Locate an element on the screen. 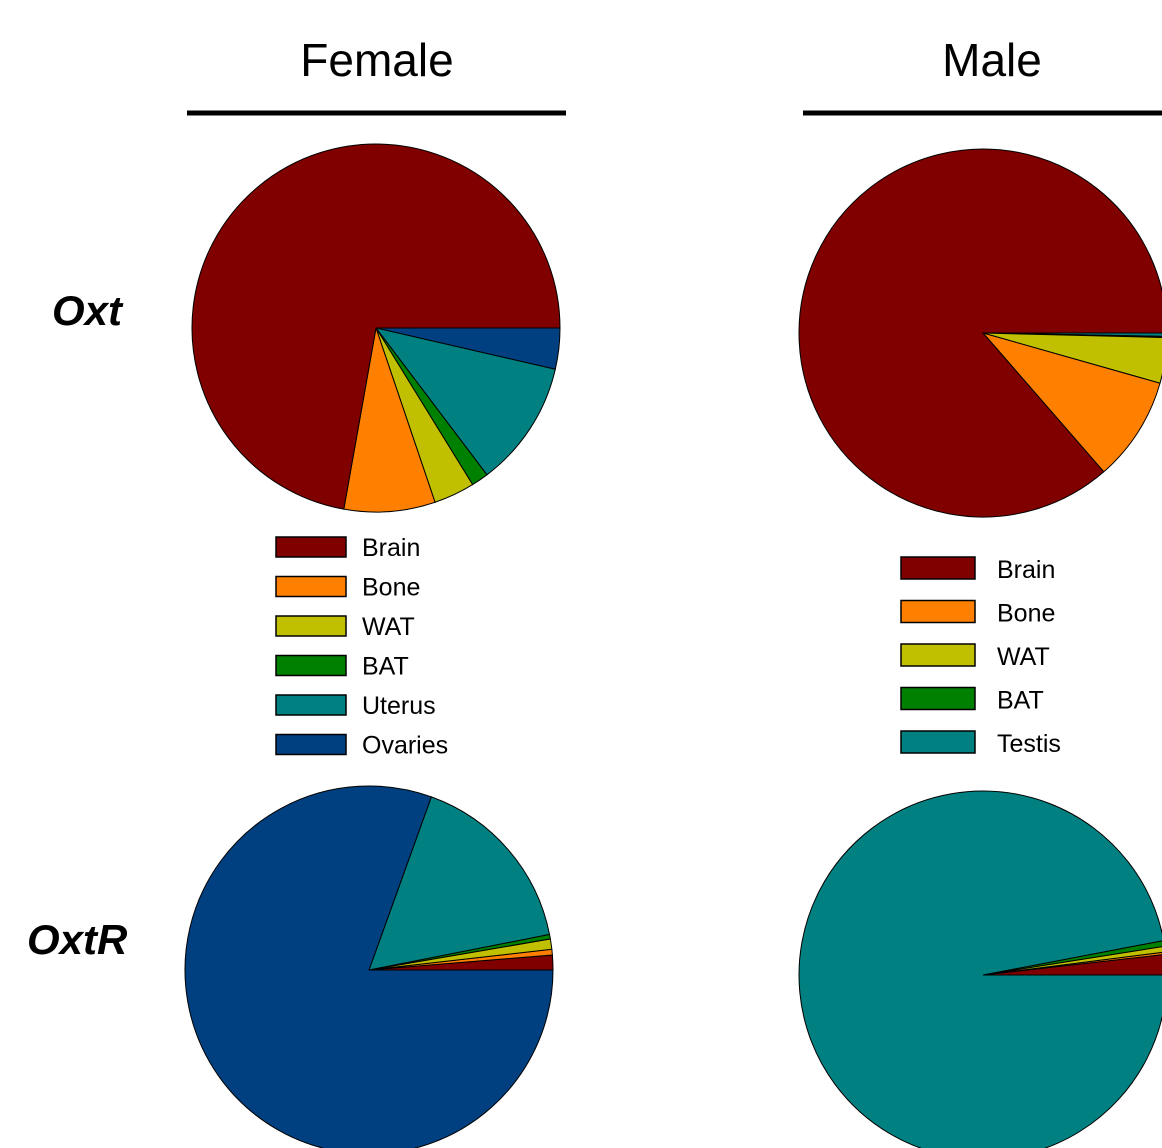 The image size is (1162, 1148). legend-swatch-male-wat is located at coordinates (938, 655).